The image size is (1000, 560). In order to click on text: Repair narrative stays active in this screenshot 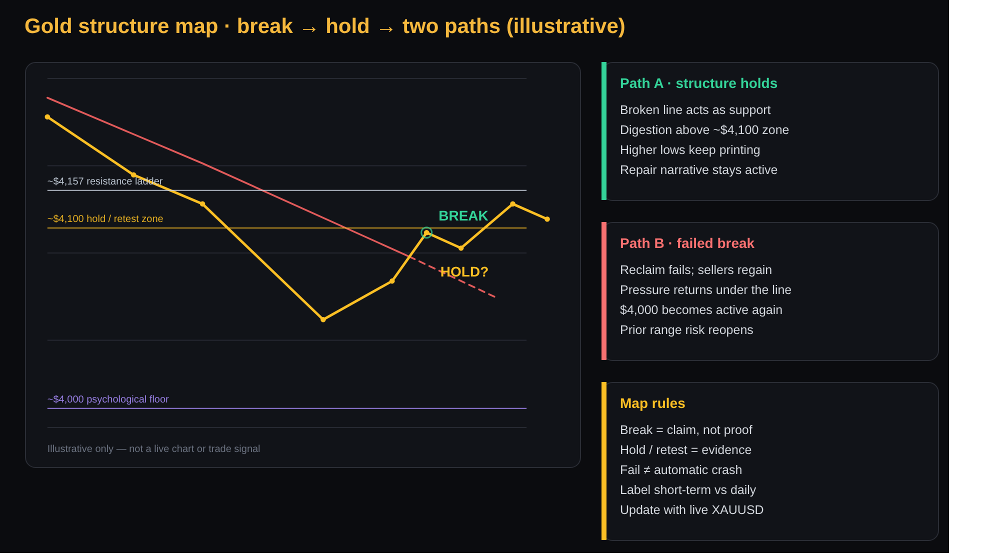, I will do `click(699, 170)`.